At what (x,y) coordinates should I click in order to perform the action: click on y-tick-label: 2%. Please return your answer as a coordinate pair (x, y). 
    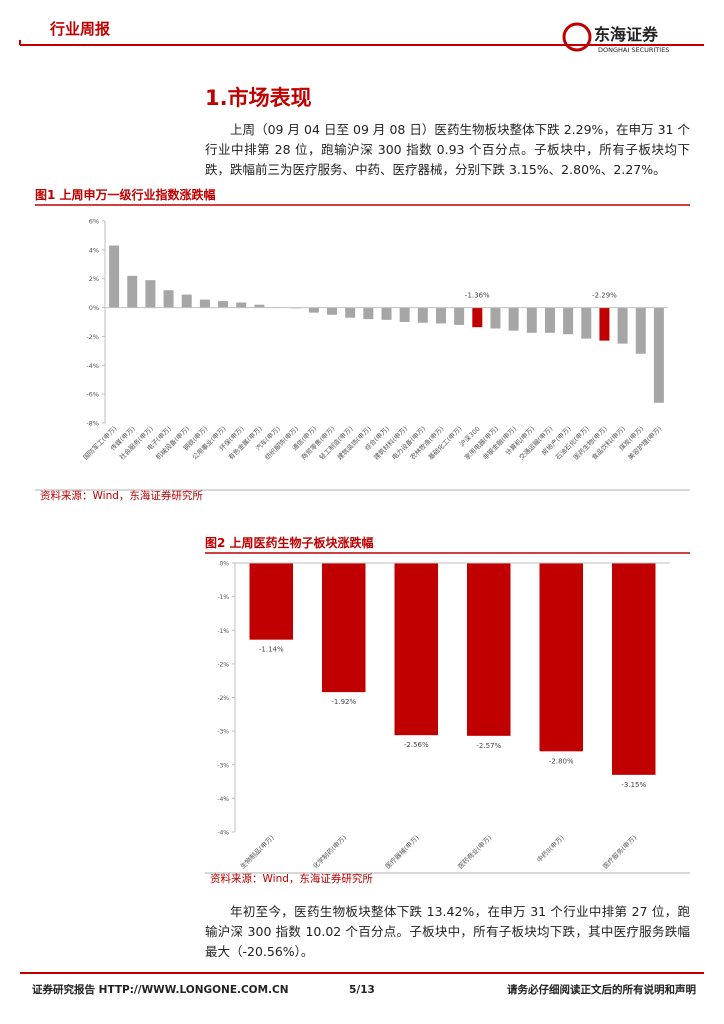
    Looking at the image, I should click on (94, 279).